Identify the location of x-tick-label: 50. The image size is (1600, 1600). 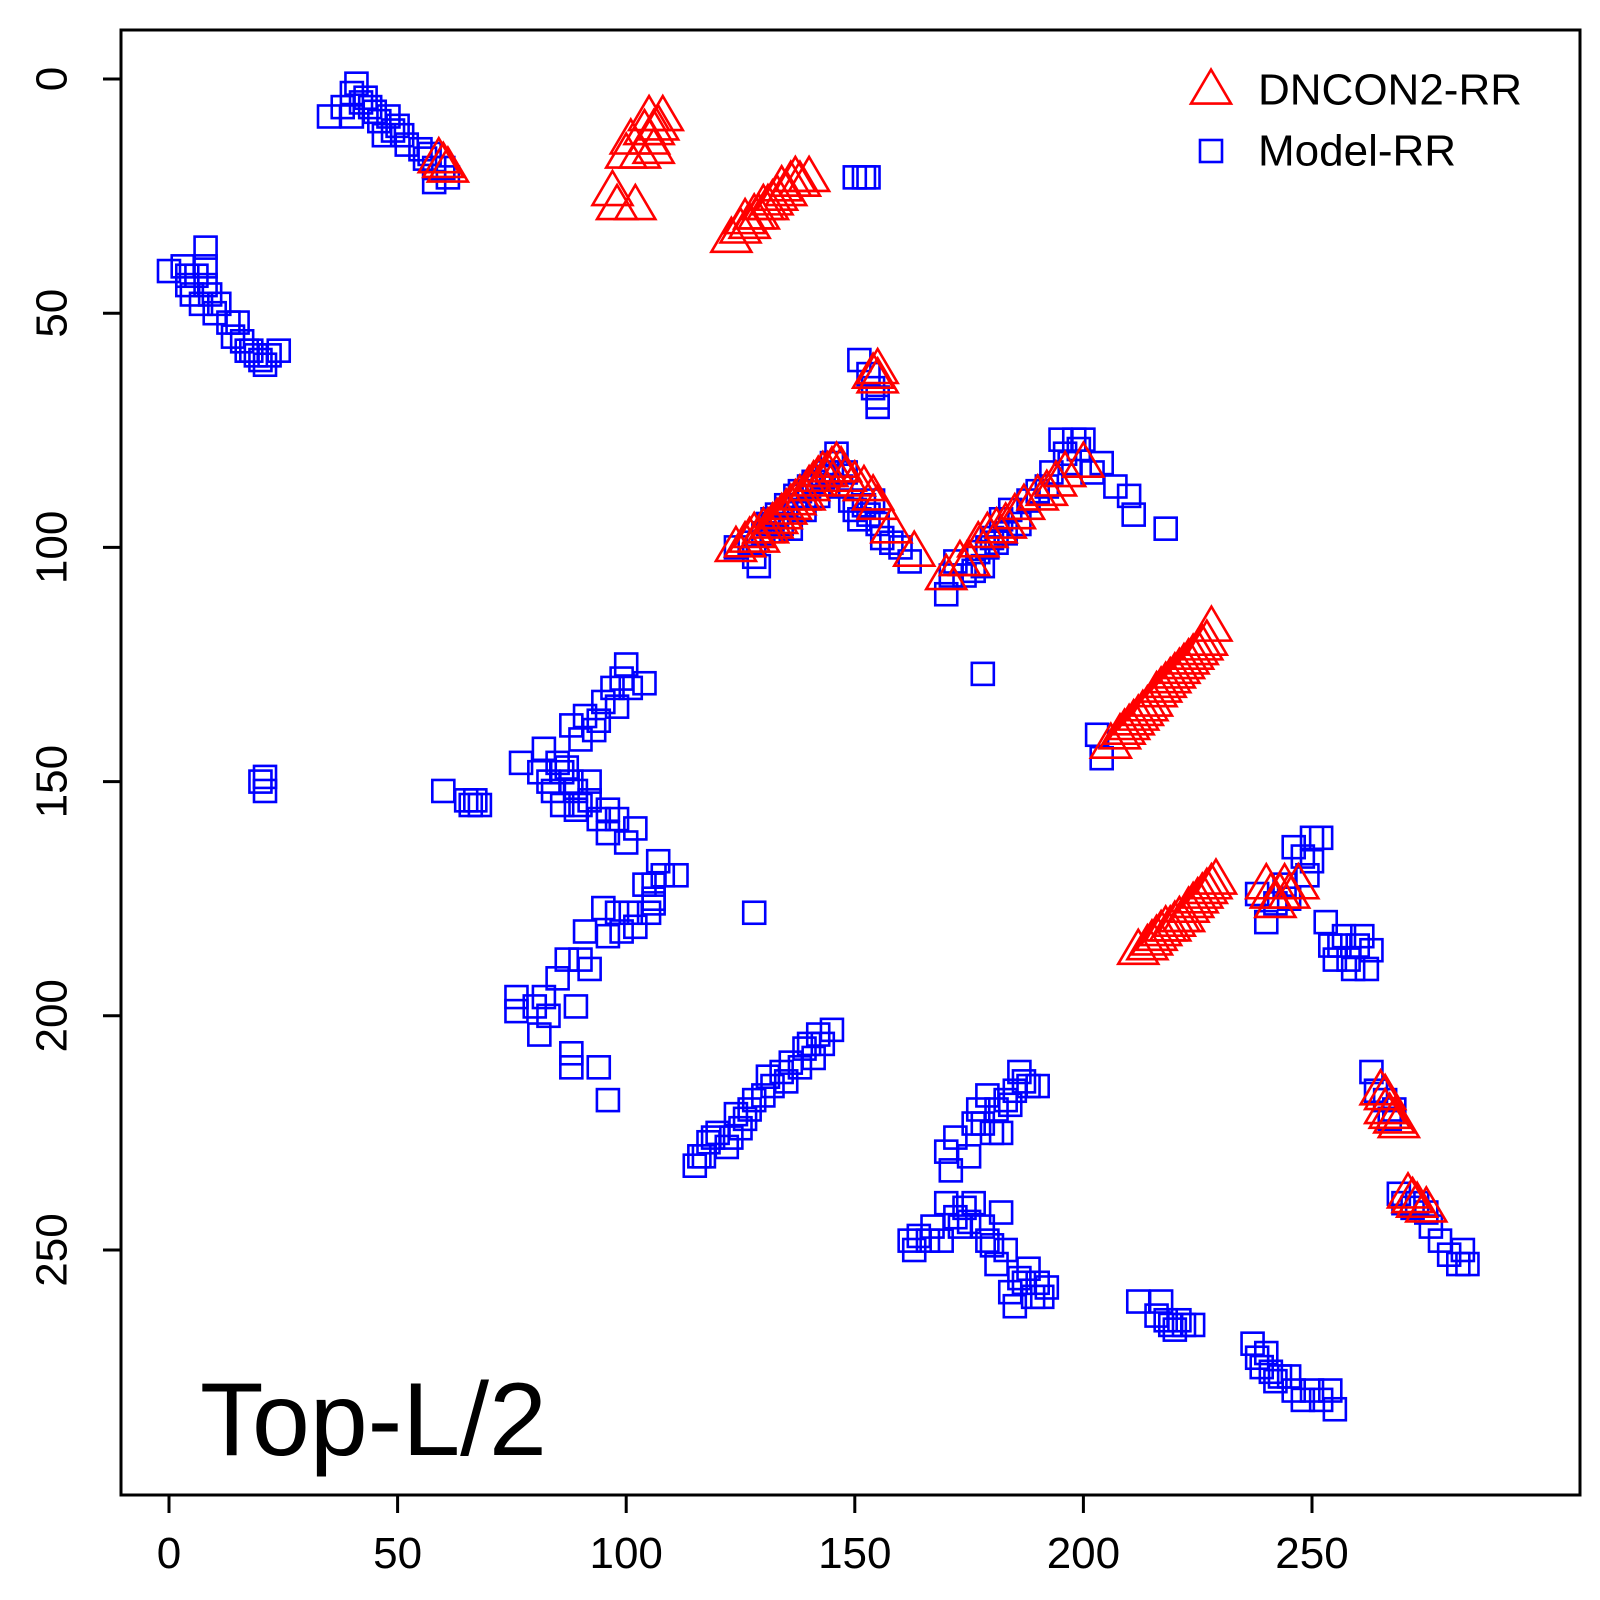
(397, 1553).